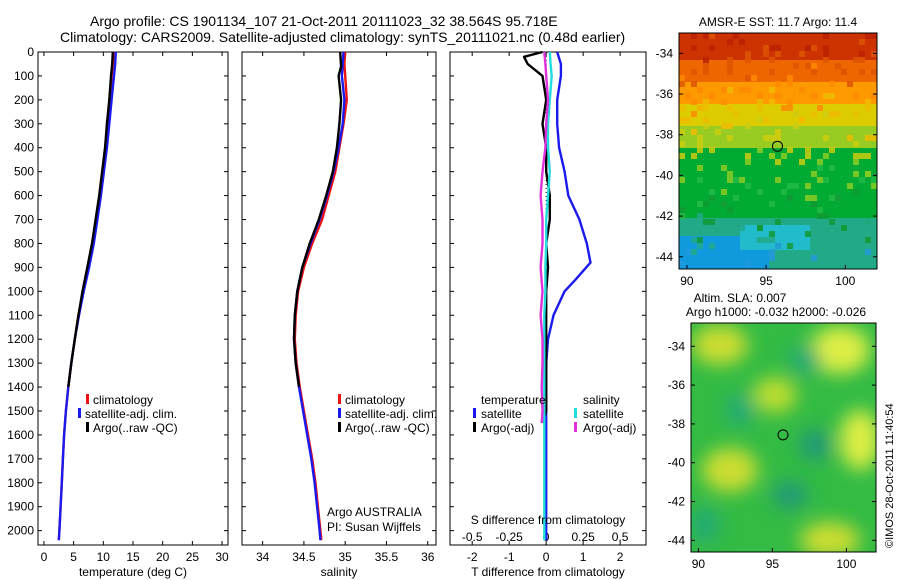  What do you see at coordinates (620, 557) in the screenshot?
I see `x-tick-label: 2` at bounding box center [620, 557].